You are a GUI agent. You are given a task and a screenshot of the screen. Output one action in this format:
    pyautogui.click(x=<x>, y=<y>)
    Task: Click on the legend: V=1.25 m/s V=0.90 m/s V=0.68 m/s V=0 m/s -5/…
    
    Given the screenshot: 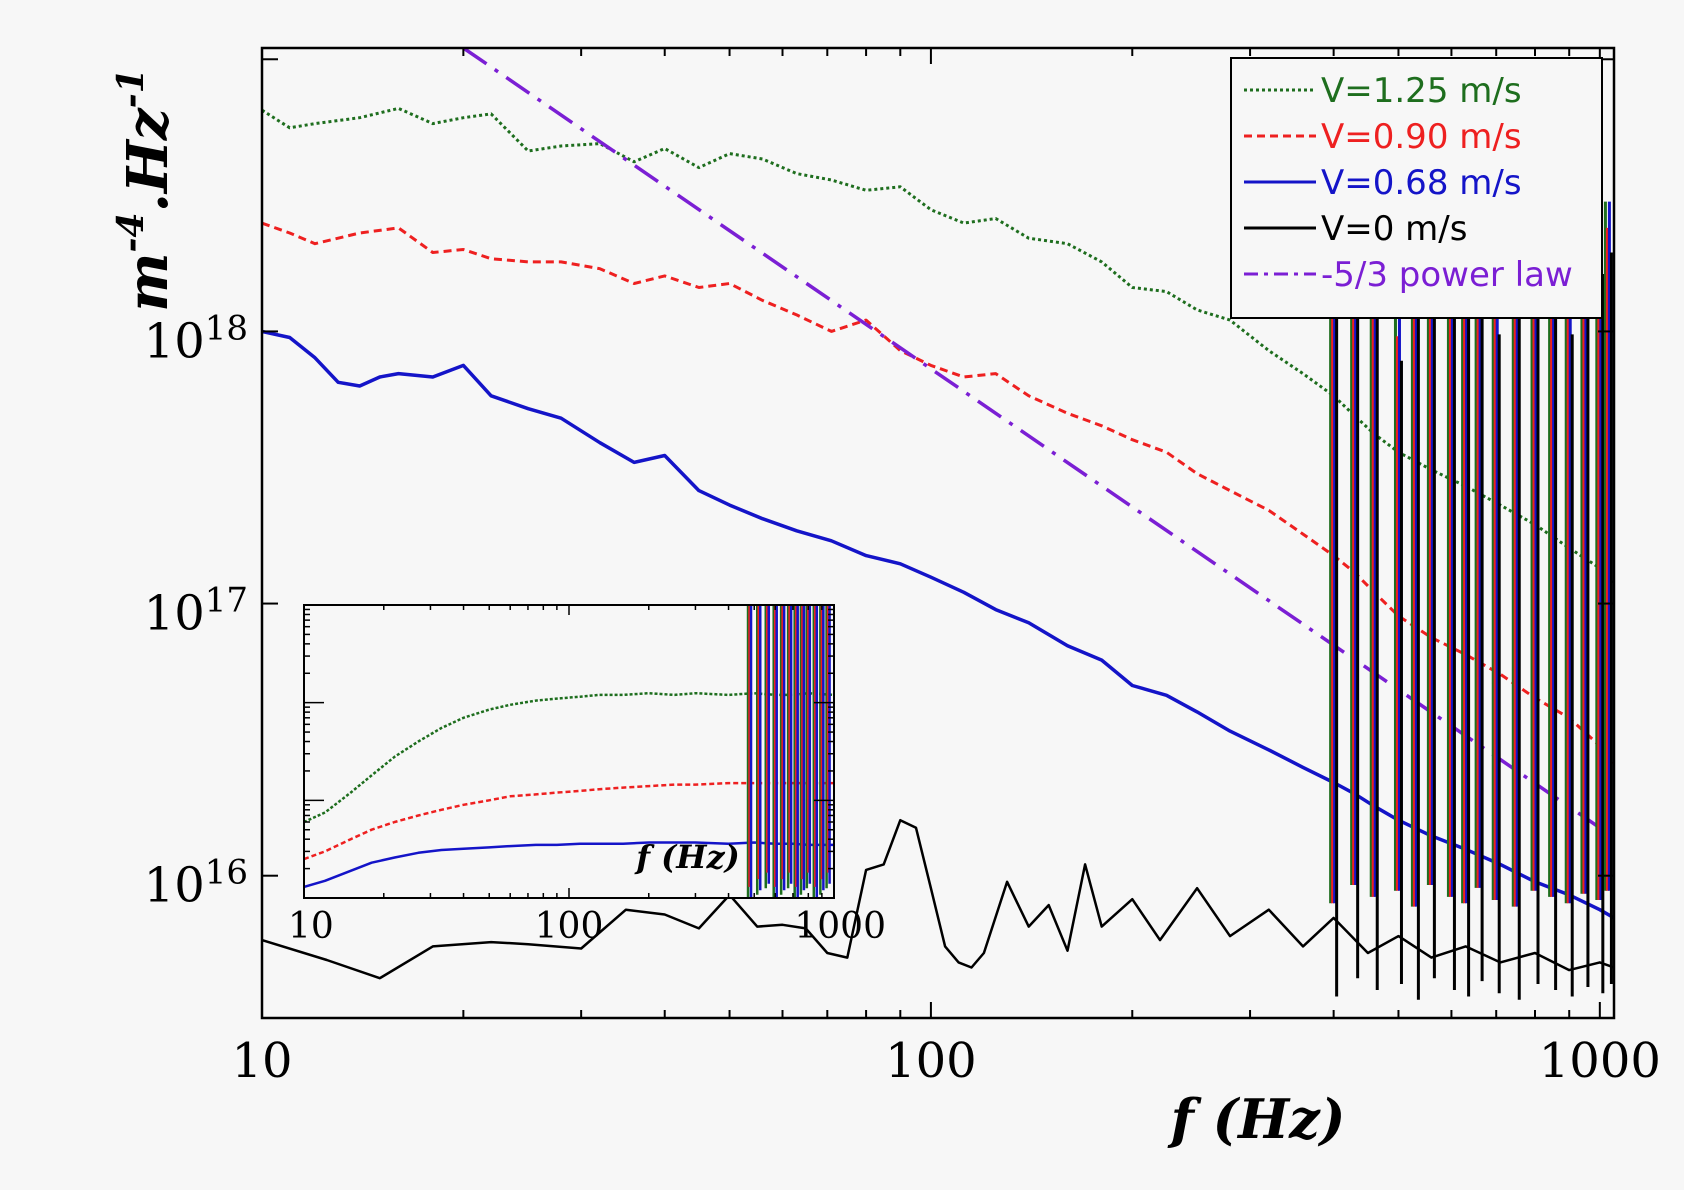 What is the action you would take?
    pyautogui.click(x=1416, y=188)
    